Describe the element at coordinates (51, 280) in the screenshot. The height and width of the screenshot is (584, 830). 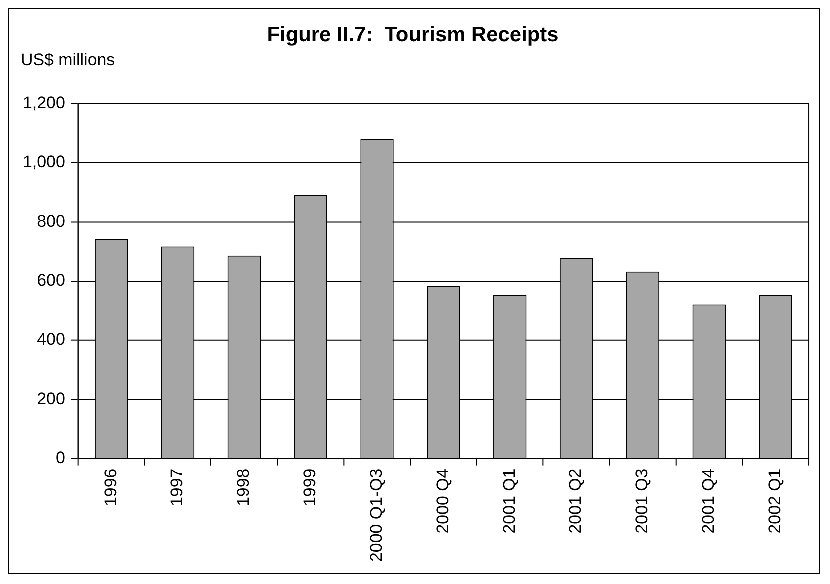
I see `y-tick-label: 600` at that location.